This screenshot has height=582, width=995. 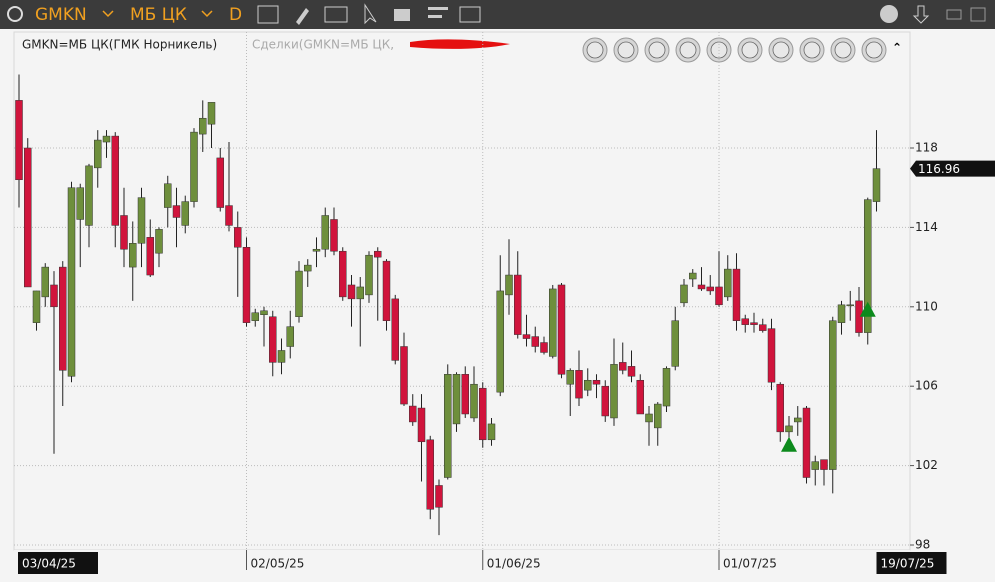 What do you see at coordinates (926, 306) in the screenshot?
I see `y-tick-label: 110` at bounding box center [926, 306].